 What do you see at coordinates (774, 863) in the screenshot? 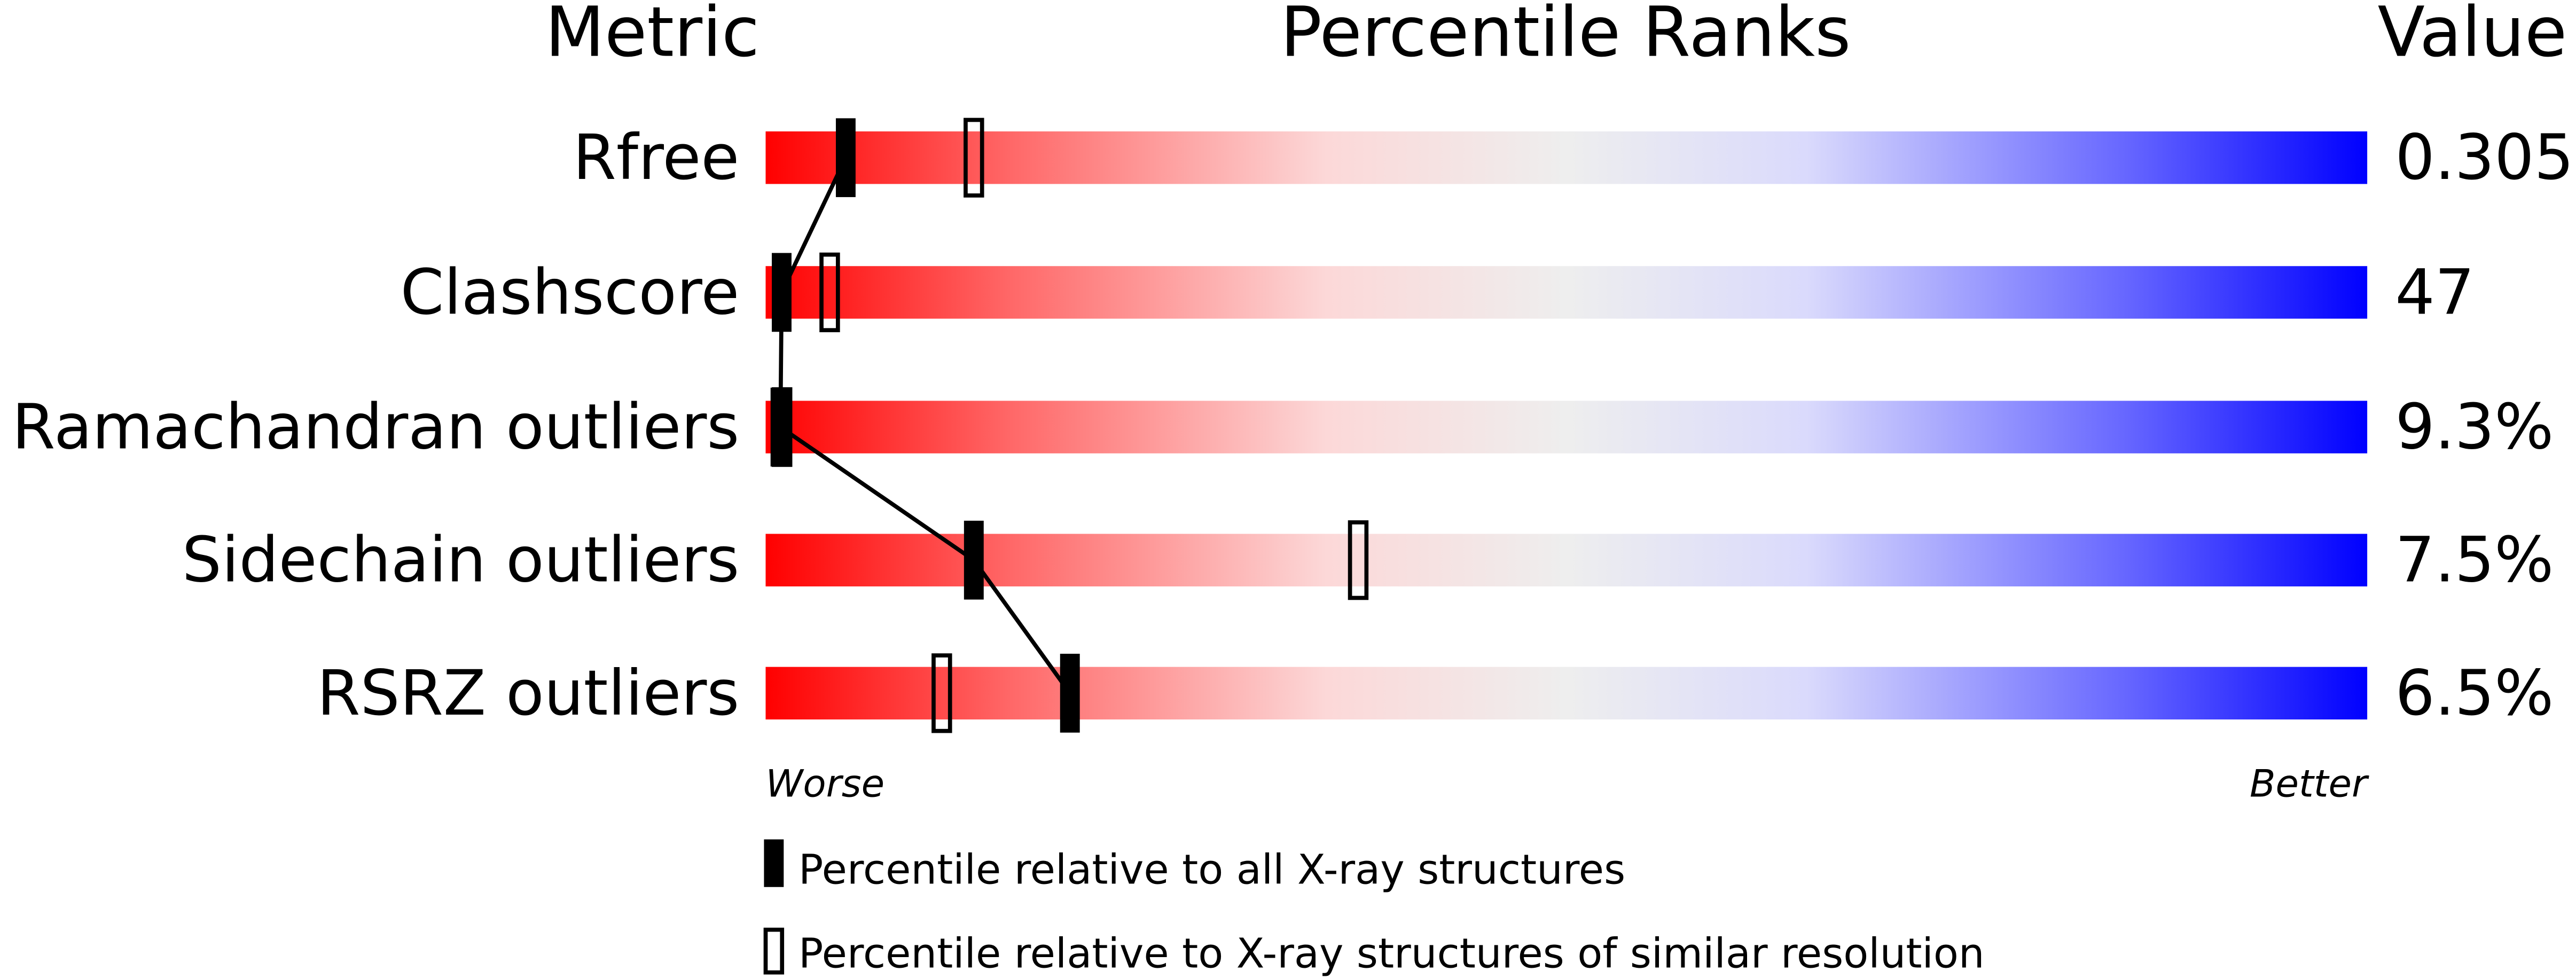
I see `legend-filled-marker-icon` at bounding box center [774, 863].